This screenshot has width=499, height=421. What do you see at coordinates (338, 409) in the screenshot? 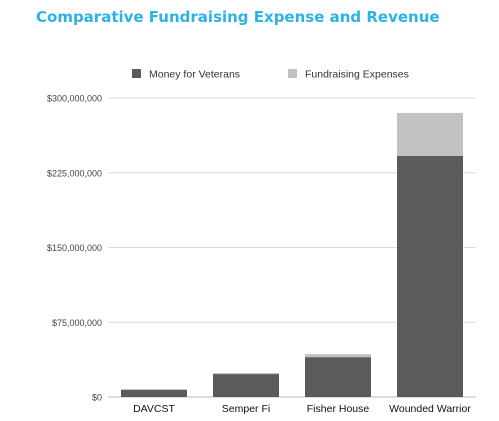
I see `x-category-label: Fisher House` at bounding box center [338, 409].